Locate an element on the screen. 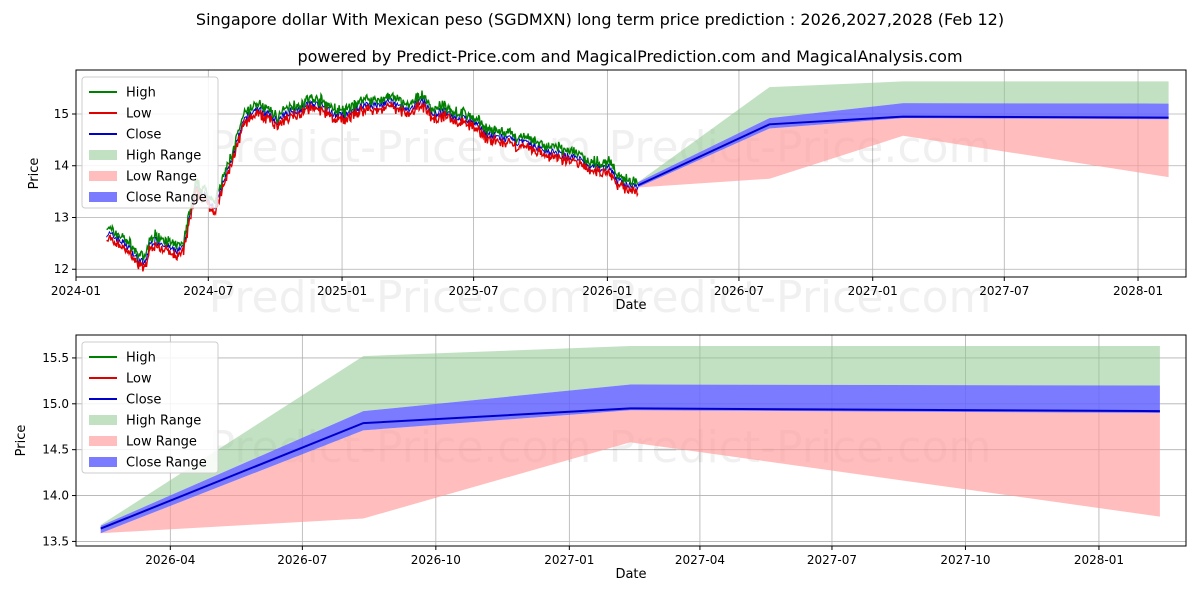 Image resolution: width=1200 pixels, height=600 pixels. x-tick-label: 2027-10 is located at coordinates (965, 560).